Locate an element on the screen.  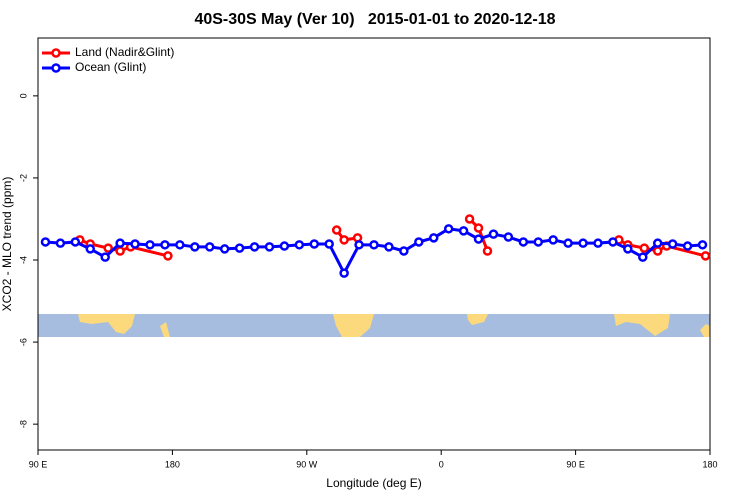
y-tick-label: -2 is located at coordinates (23, 178).